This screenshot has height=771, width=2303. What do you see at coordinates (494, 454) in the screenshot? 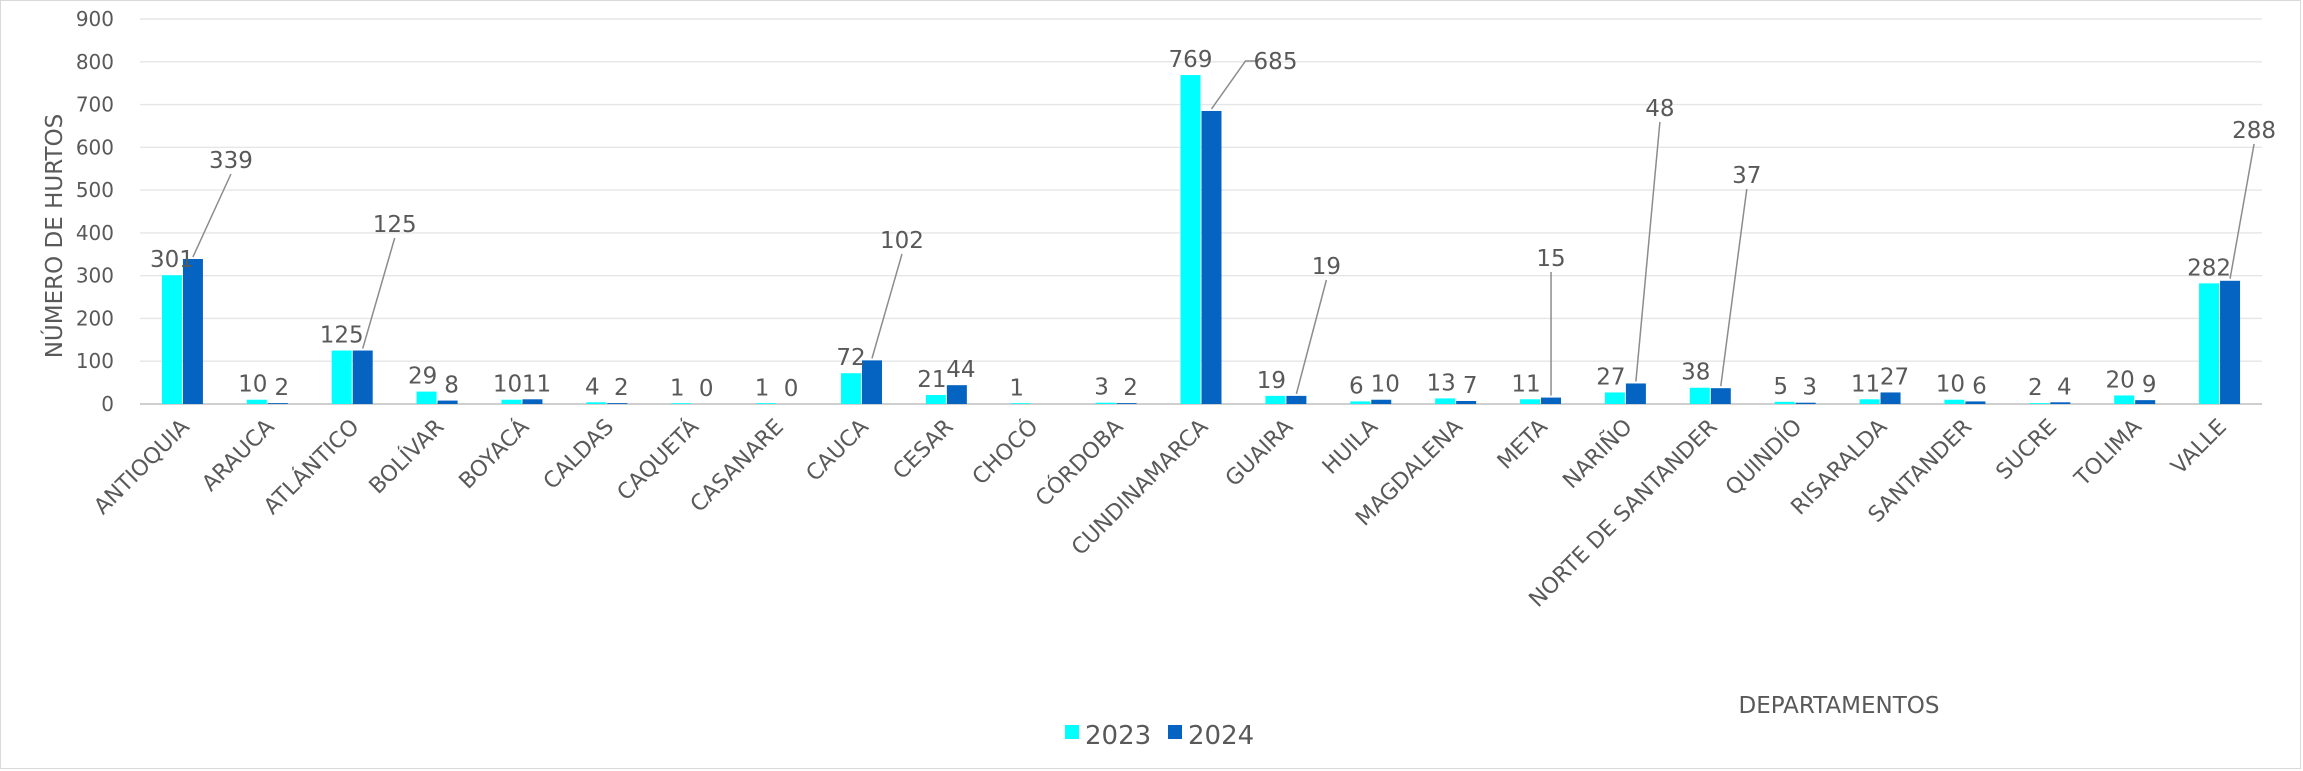
I see `category-label: BOYACÁ` at bounding box center [494, 454].